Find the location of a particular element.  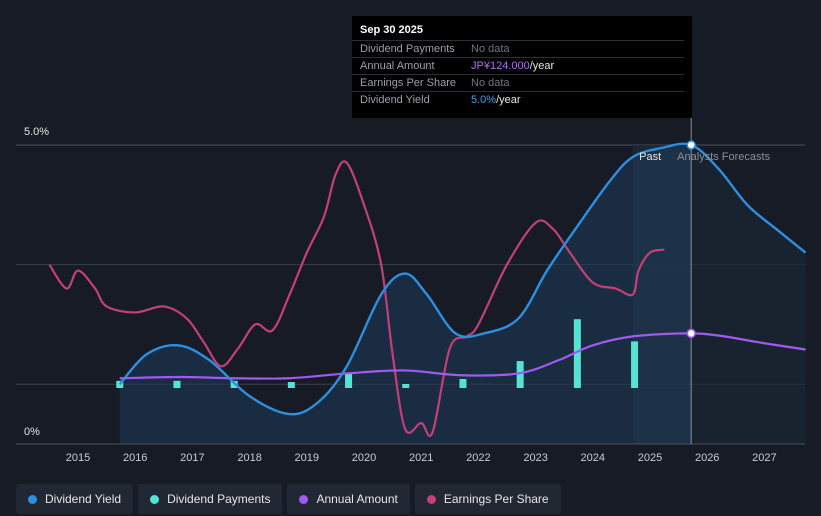

y-axis-top-label: 5.0% is located at coordinates (37, 132).